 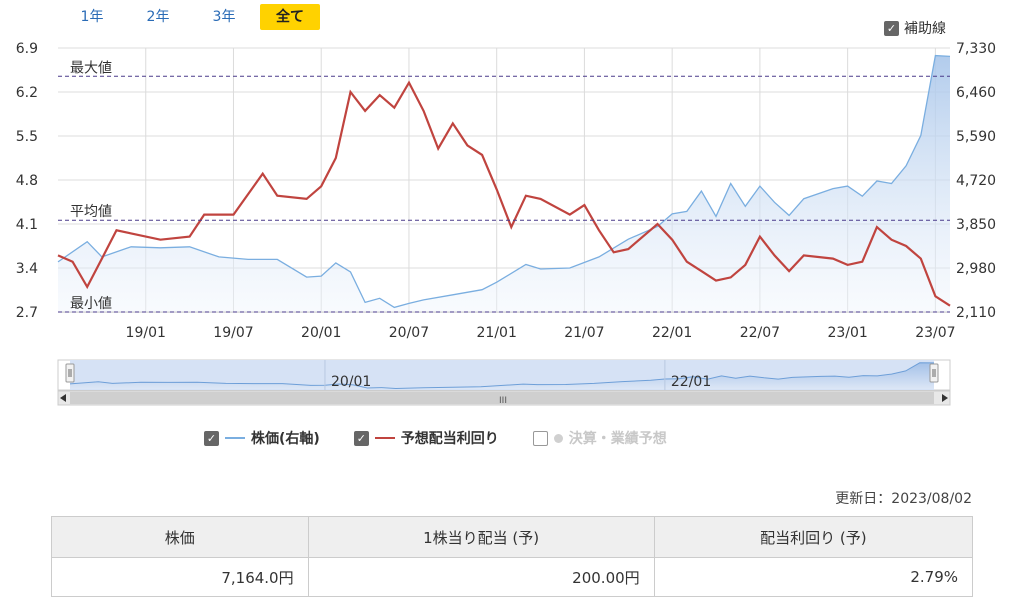 What do you see at coordinates (925, 29) in the screenshot?
I see `aux-lines-label: 補助線` at bounding box center [925, 29].